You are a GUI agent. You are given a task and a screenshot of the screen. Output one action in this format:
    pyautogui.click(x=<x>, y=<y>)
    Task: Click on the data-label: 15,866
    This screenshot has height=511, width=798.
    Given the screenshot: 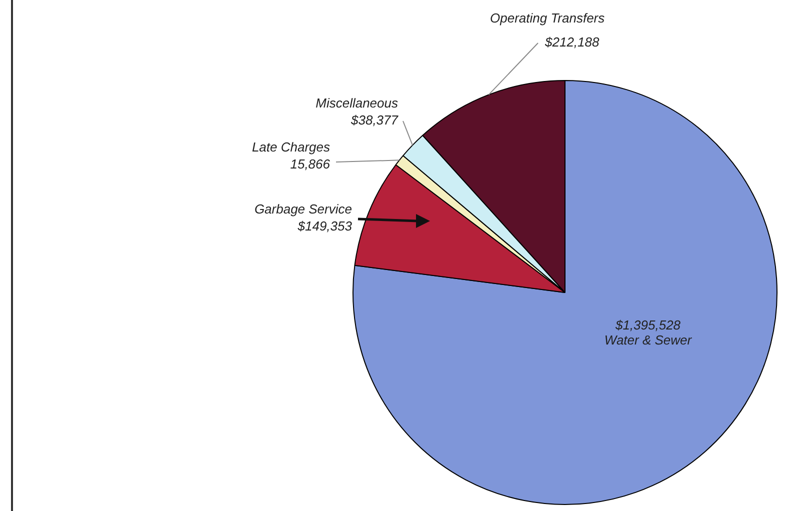 What is the action you would take?
    pyautogui.click(x=310, y=164)
    